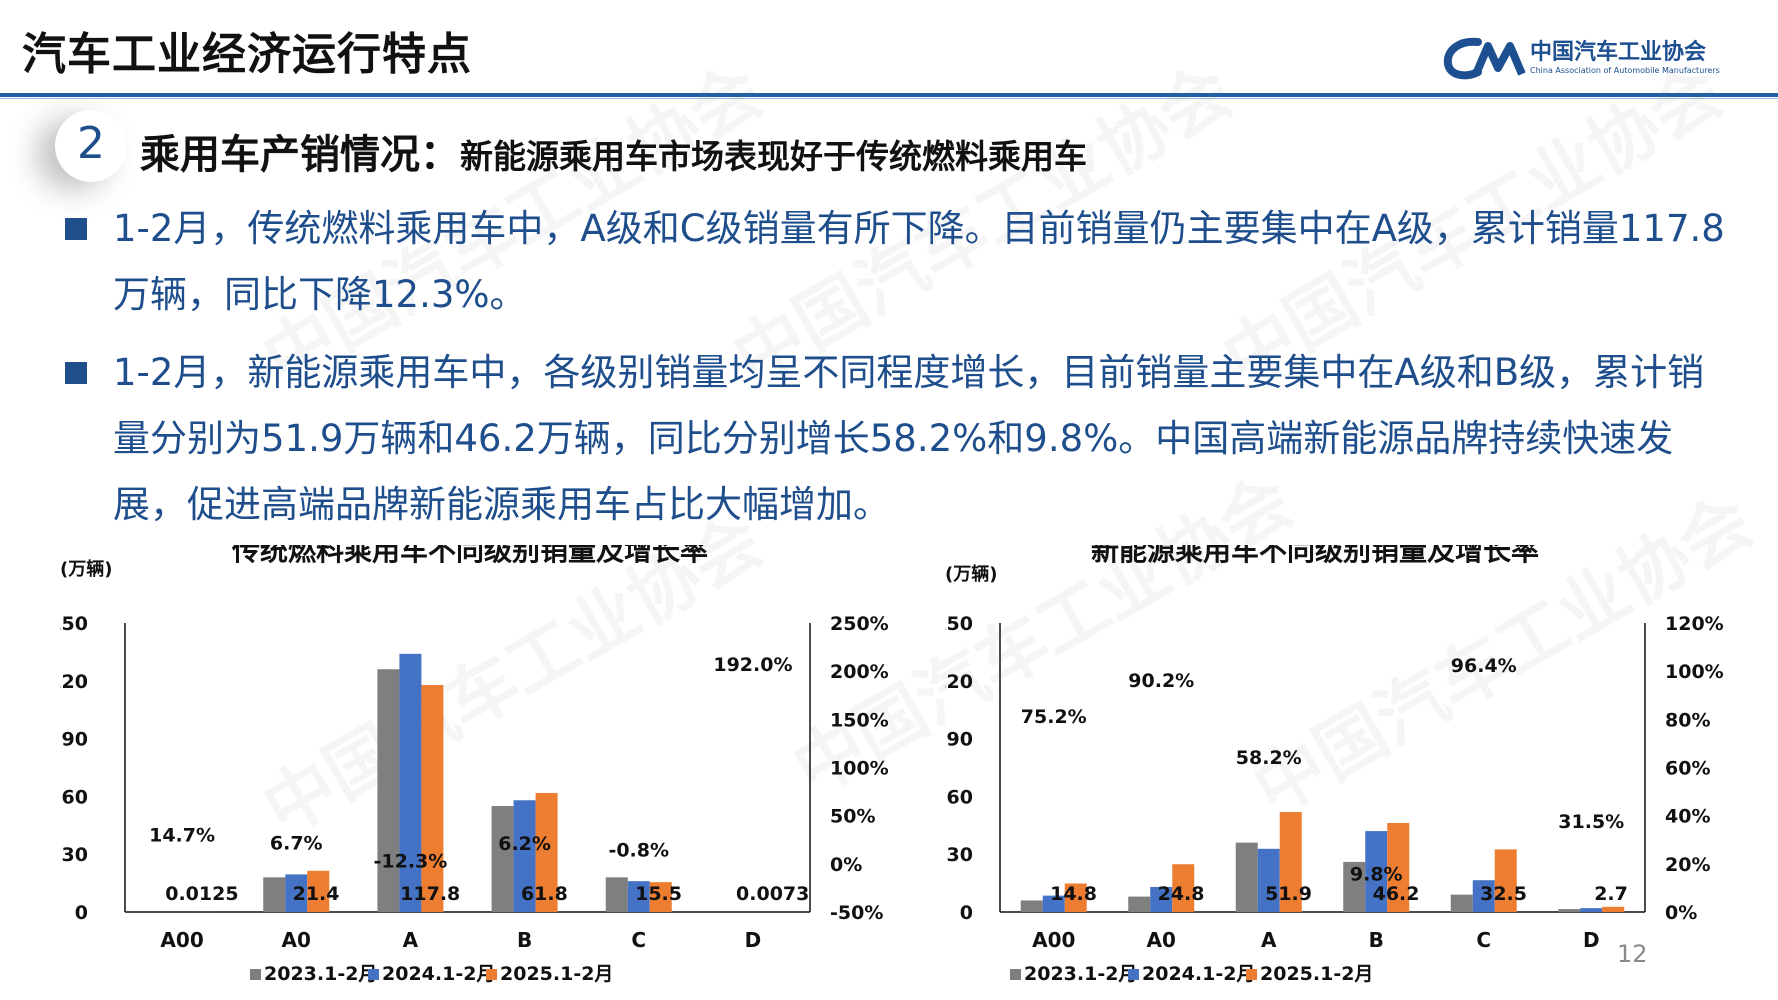 The height and width of the screenshot is (1000, 1778). Describe the element at coordinates (411, 862) in the screenshot. I see `growth-rate-label: -12.3%` at that location.